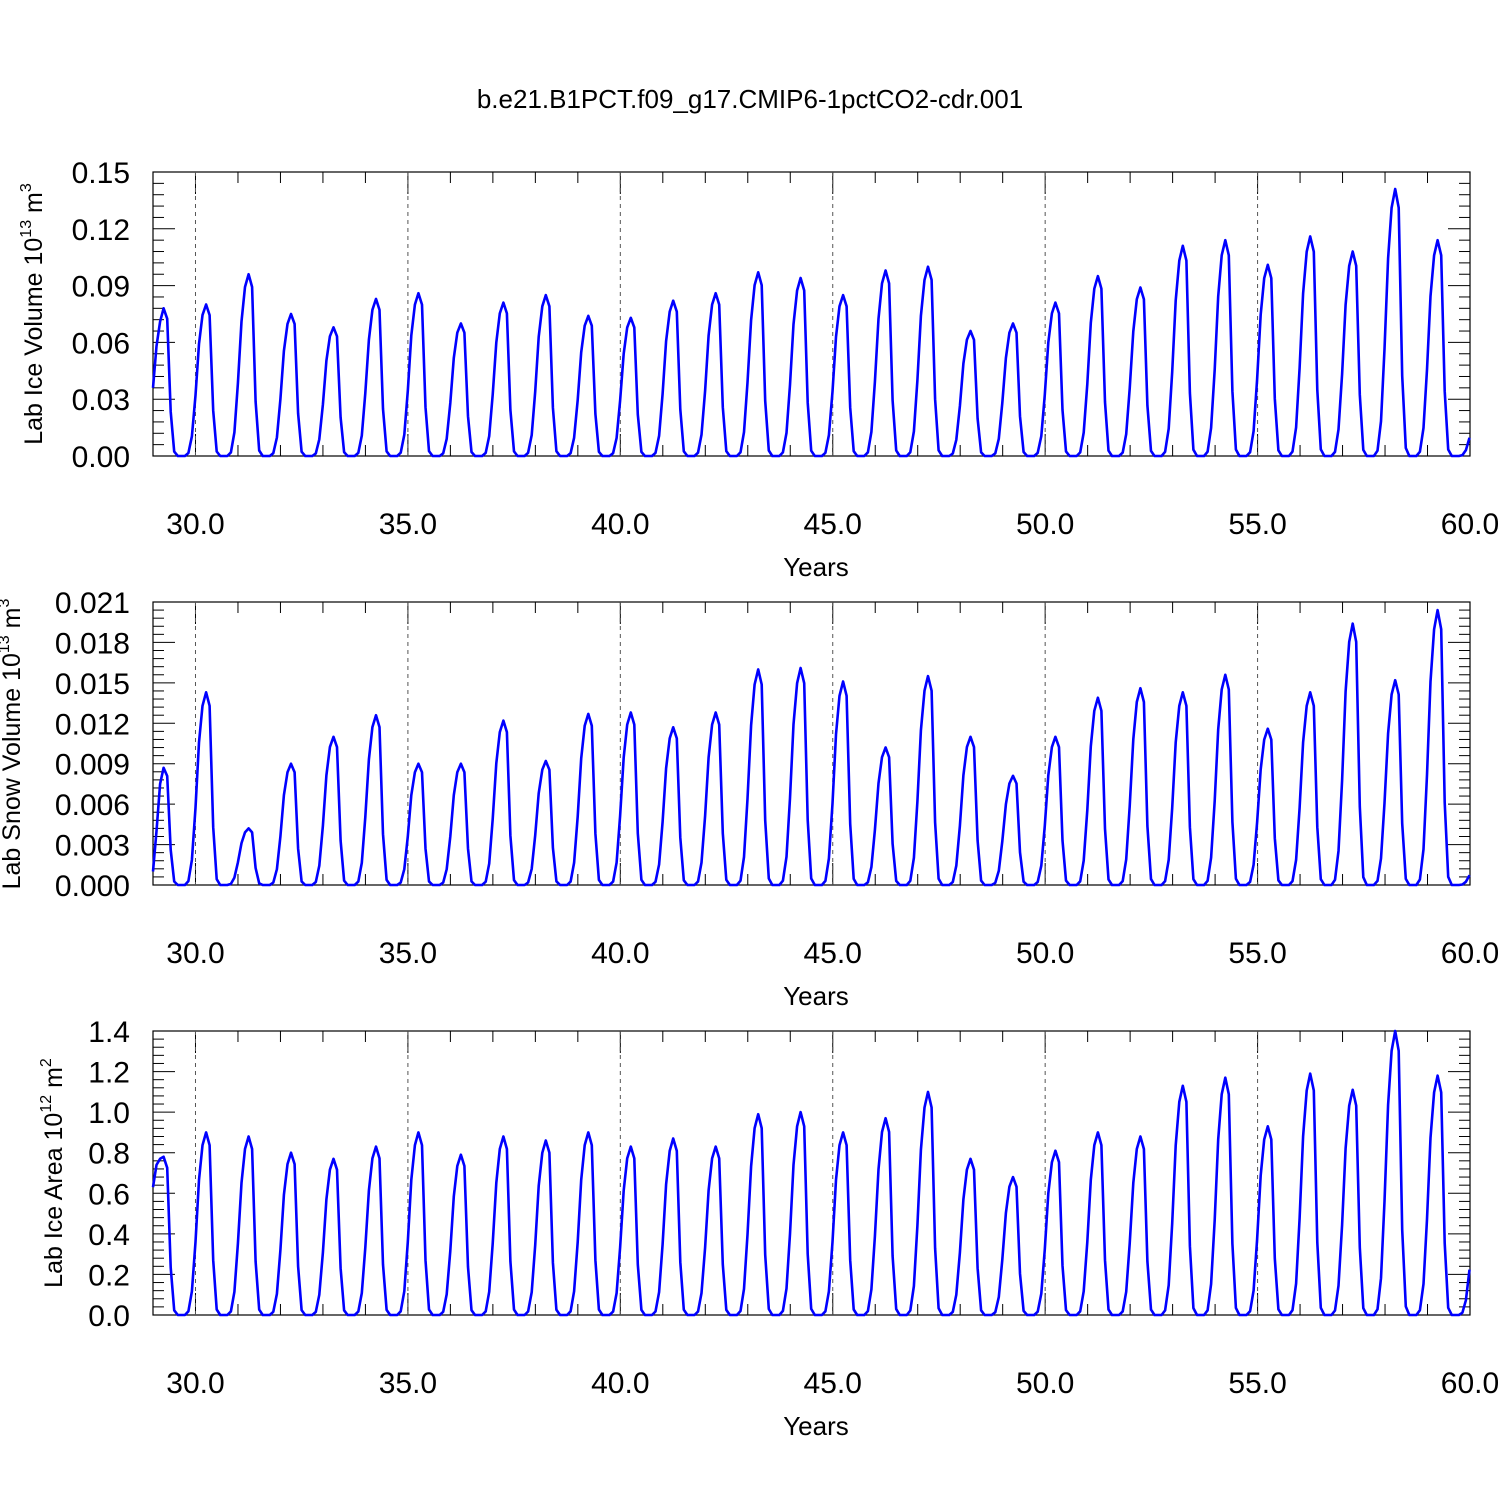 The image size is (1500, 1500). Describe the element at coordinates (101, 230) in the screenshot. I see `y-tick-label: 0.12` at that location.